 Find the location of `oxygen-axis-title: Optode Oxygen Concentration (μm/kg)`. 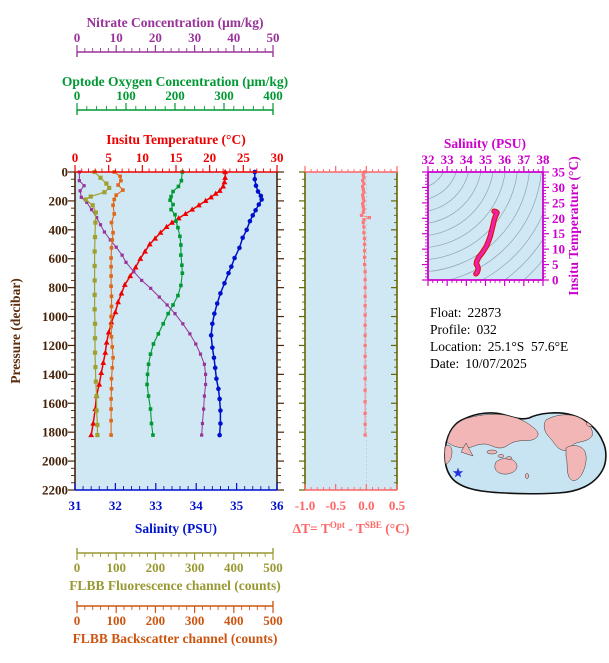

oxygen-axis-title: Optode Oxygen Concentration (μm/kg) is located at coordinates (175, 81).